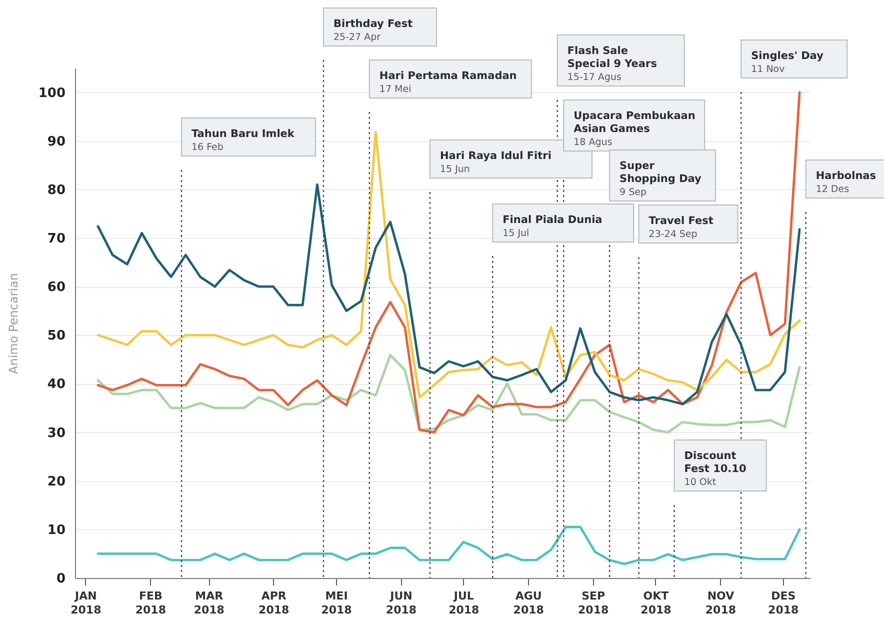 The height and width of the screenshot is (628, 884). Describe the element at coordinates (52, 93) in the screenshot. I see `y-tick-label: 100` at that location.